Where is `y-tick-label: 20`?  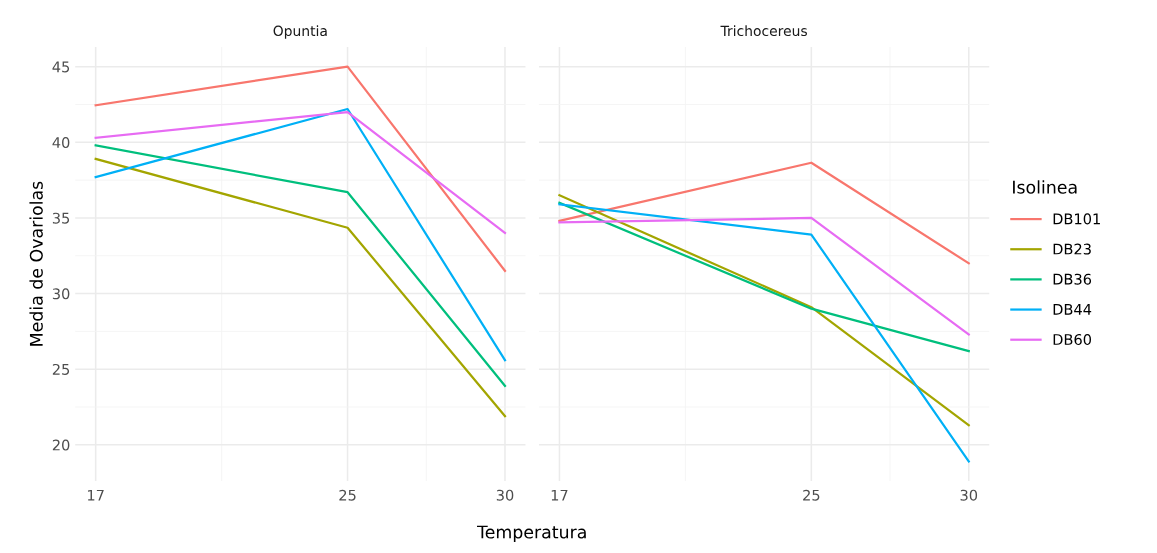
y-tick-label: 20 is located at coordinates (61, 445).